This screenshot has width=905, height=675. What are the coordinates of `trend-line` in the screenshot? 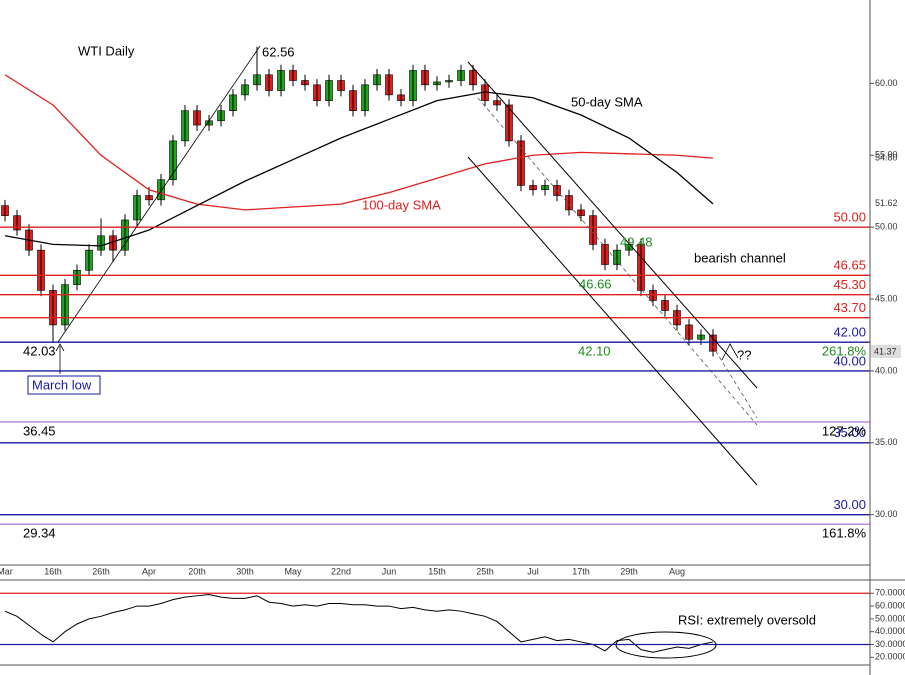 It's located at (159, 194).